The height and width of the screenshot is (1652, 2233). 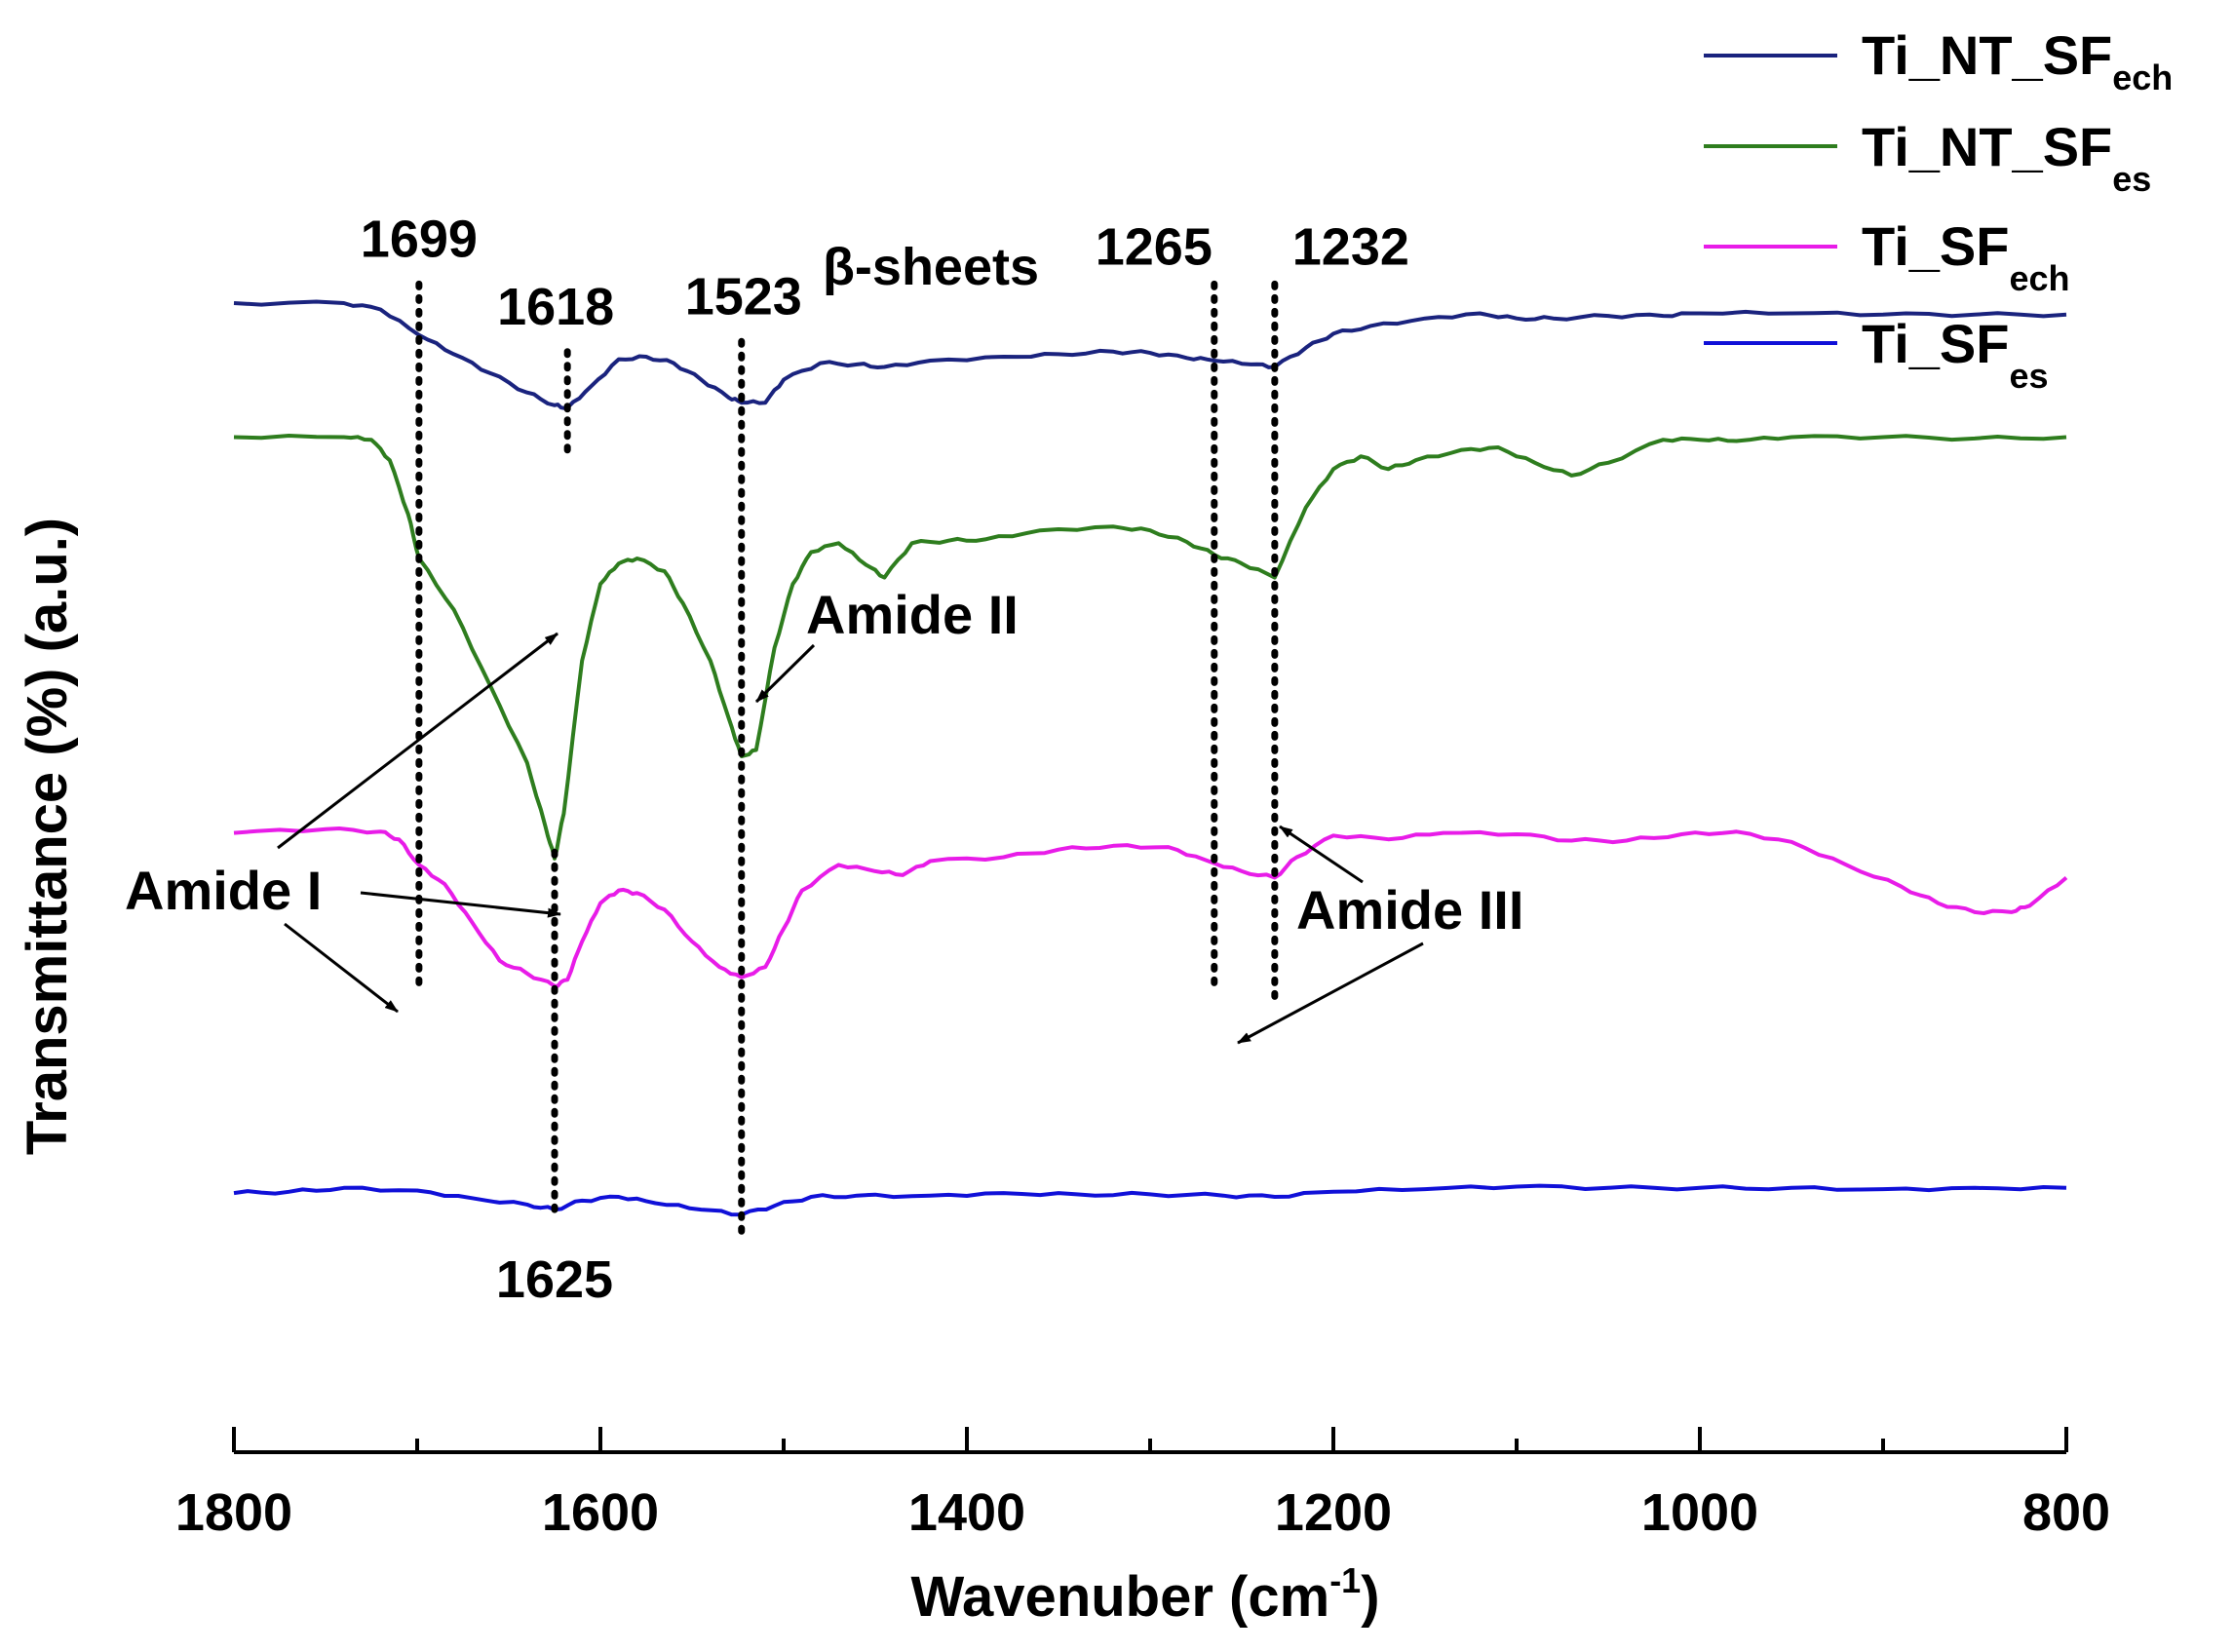 What do you see at coordinates (223, 890) in the screenshot?
I see `annotation-amide-i: Amide I` at bounding box center [223, 890].